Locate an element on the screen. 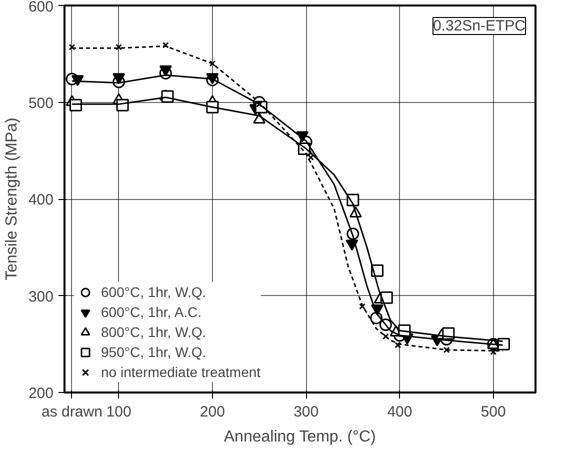 The height and width of the screenshot is (453, 561). y-tick-label: 600 is located at coordinates (41, 8).